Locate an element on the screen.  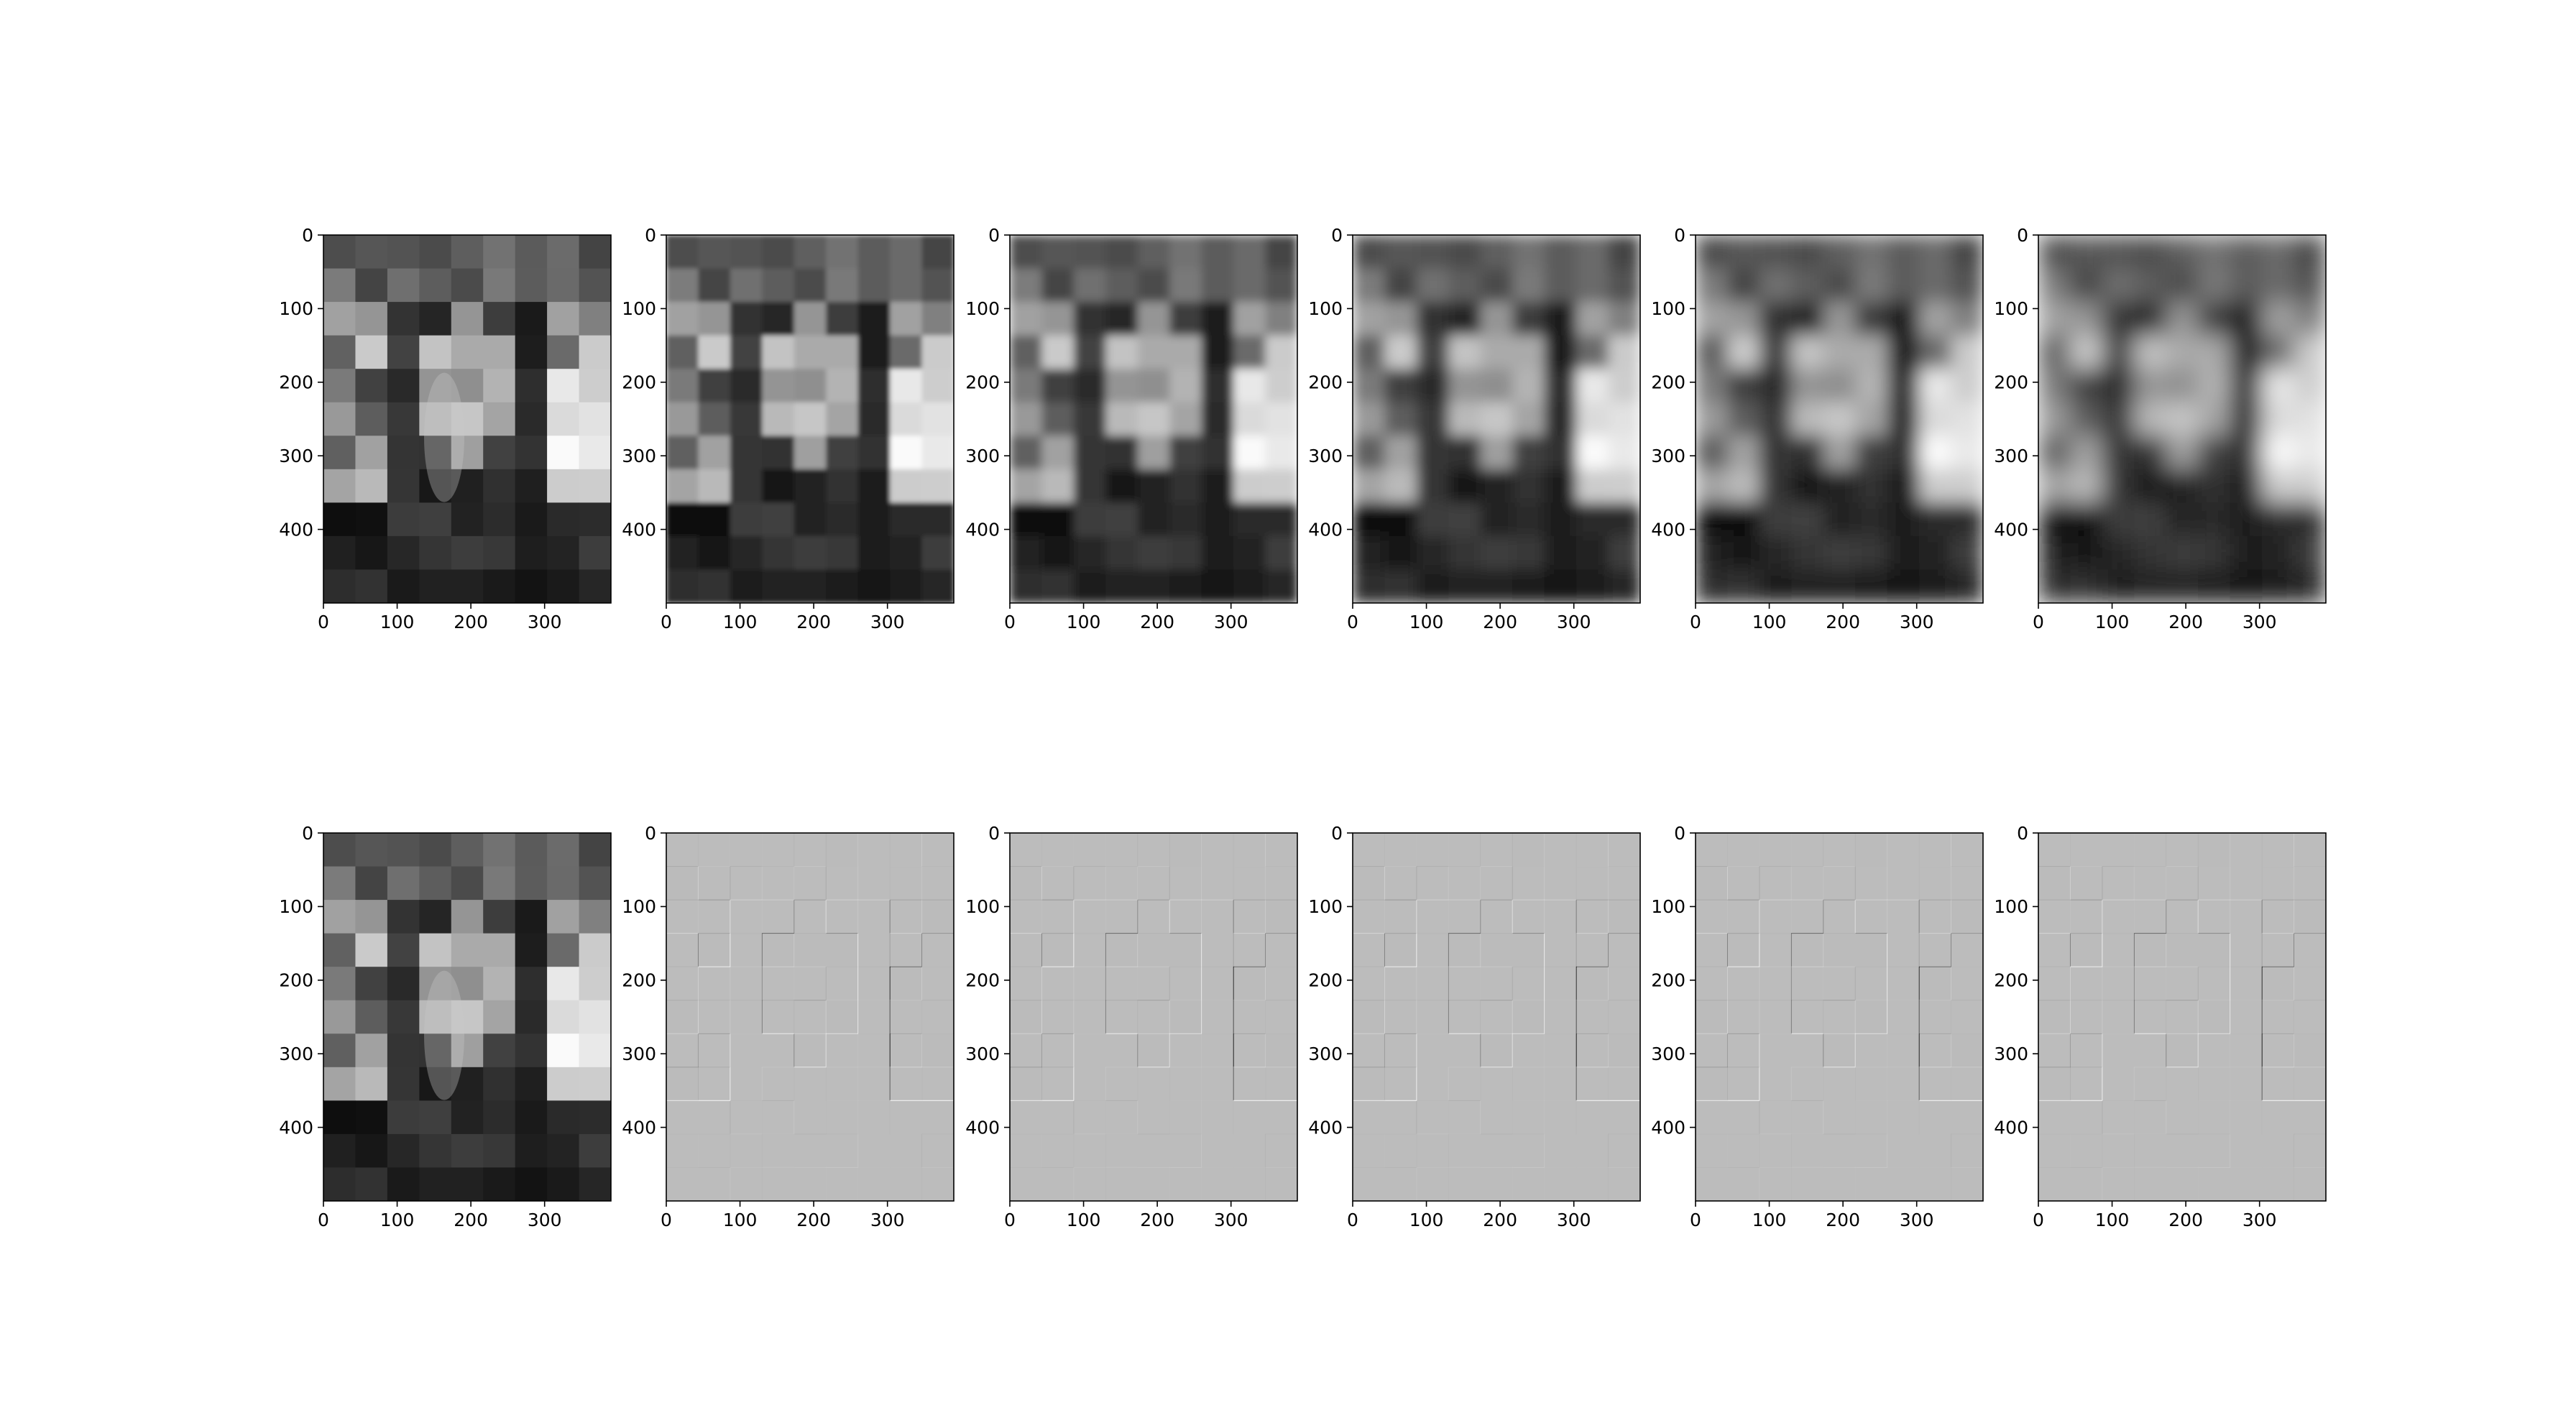
subplot-r0-c3: 0 100 200 300 0 100 200 300 400 is located at coordinates (1474, 428).